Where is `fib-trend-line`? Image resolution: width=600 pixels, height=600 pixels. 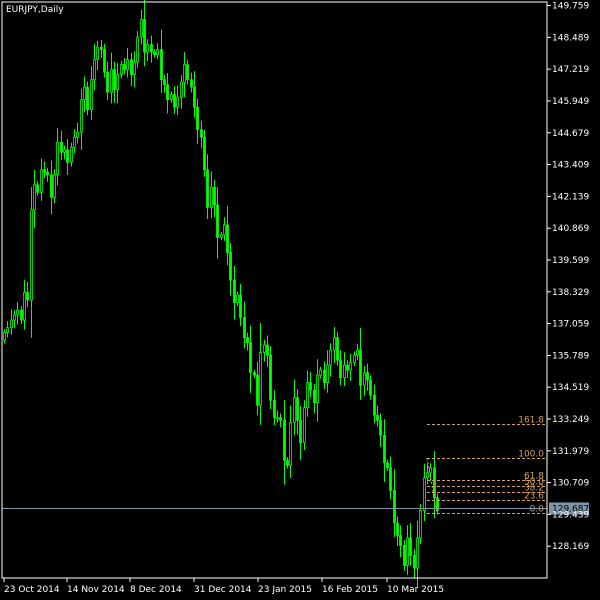
fib-trend-line is located at coordinates (432, 486).